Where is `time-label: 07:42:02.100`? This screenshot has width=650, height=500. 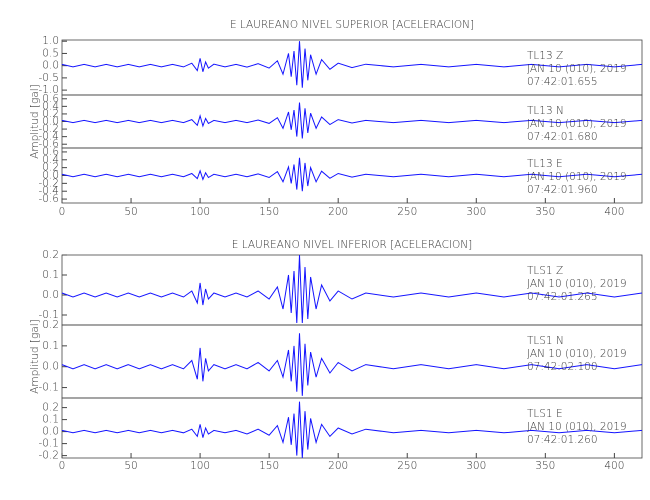 time-label: 07:42:02.100 is located at coordinates (562, 367).